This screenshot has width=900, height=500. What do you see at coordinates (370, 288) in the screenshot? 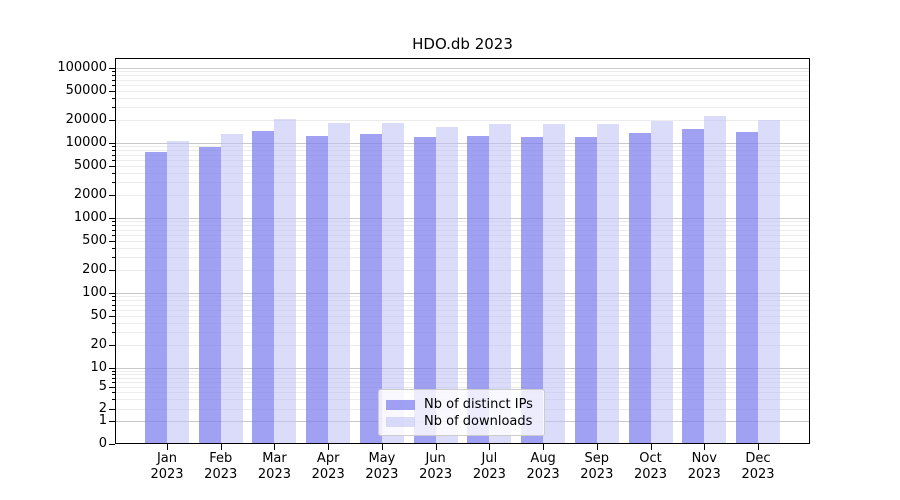
I see `bar-distinct-ips-may` at bounding box center [370, 288].